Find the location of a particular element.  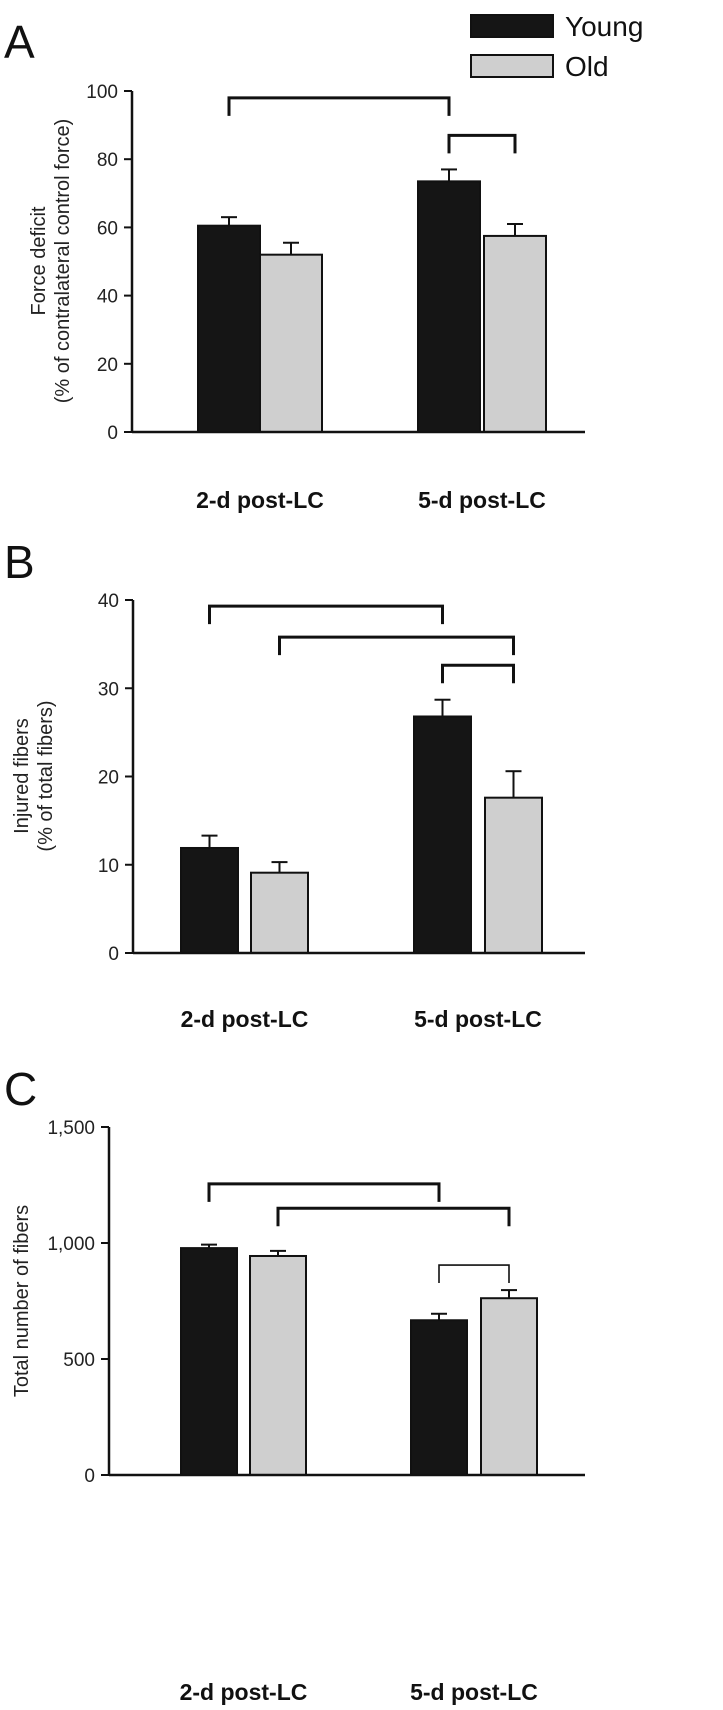

y-axis-label-line1: Total number of fibers is located at coordinates (22, 1301).